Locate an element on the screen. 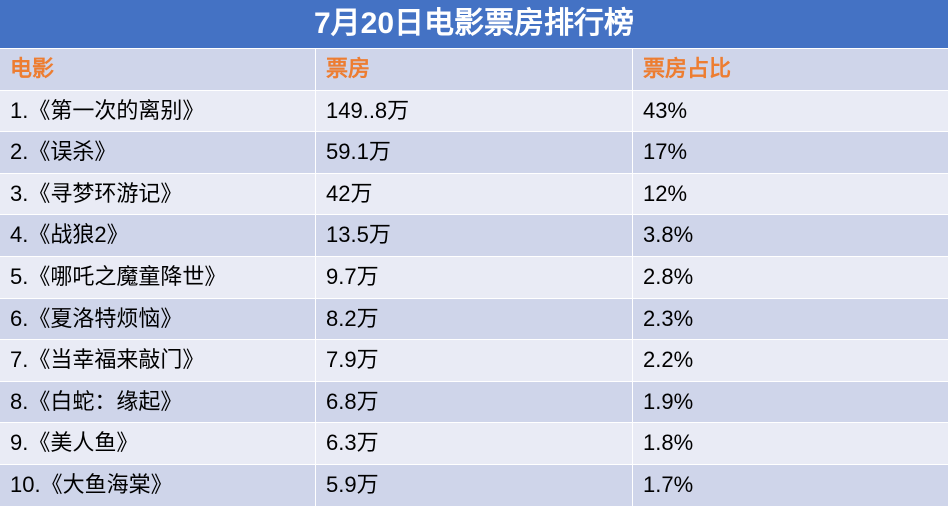 This screenshot has height=506, width=948. table-cell: 7.《当幸福来敲门》 is located at coordinates (158, 360).